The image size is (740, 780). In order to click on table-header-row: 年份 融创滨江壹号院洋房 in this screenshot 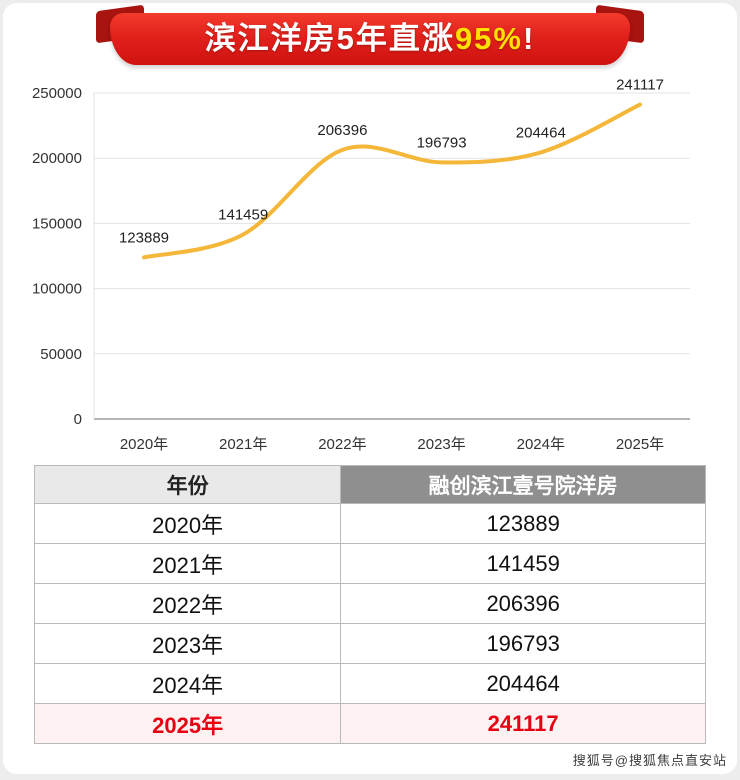, I will do `click(369, 484)`.